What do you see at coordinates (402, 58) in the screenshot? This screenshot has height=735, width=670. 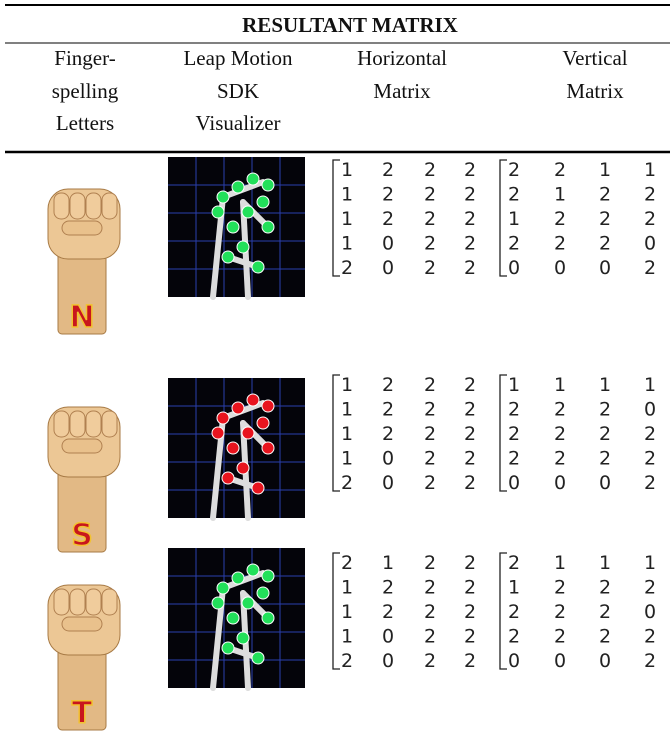 I see `column-header: Horizontal` at bounding box center [402, 58].